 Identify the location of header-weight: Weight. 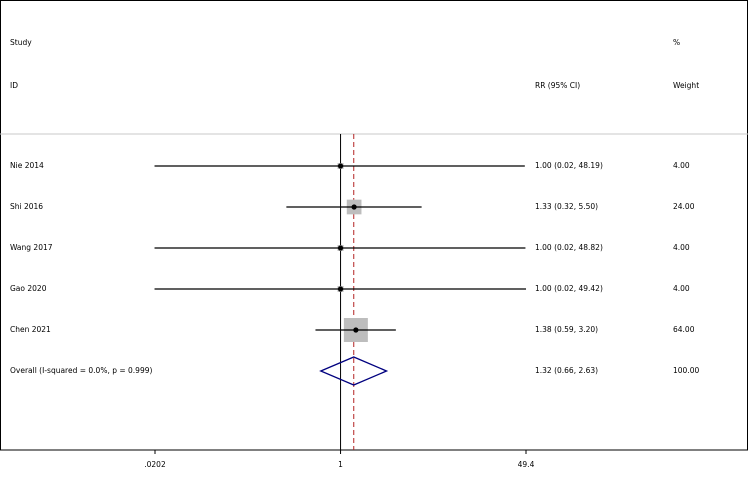
(686, 85).